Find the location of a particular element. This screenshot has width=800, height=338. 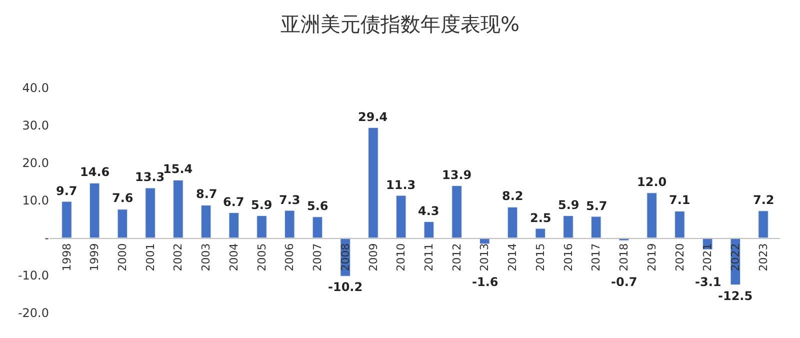

data-label: 7.2 is located at coordinates (763, 200).